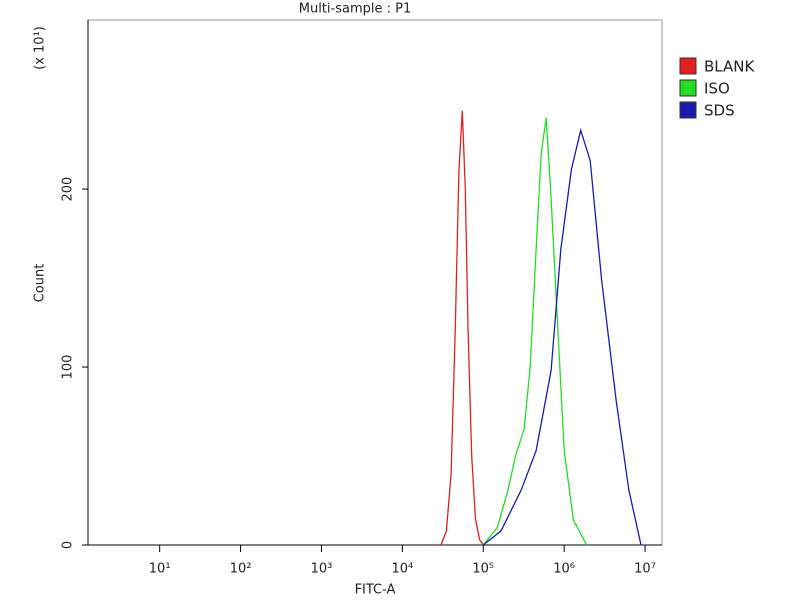 The image size is (800, 600). What do you see at coordinates (564, 569) in the screenshot?
I see `x-tick-label: 10⁶` at bounding box center [564, 569].